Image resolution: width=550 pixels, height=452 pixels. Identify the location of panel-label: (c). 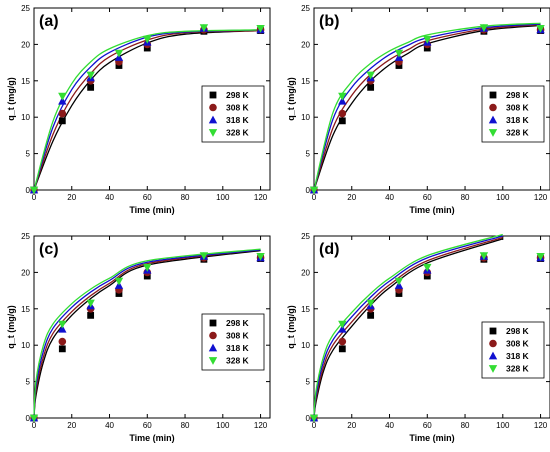
(49, 249).